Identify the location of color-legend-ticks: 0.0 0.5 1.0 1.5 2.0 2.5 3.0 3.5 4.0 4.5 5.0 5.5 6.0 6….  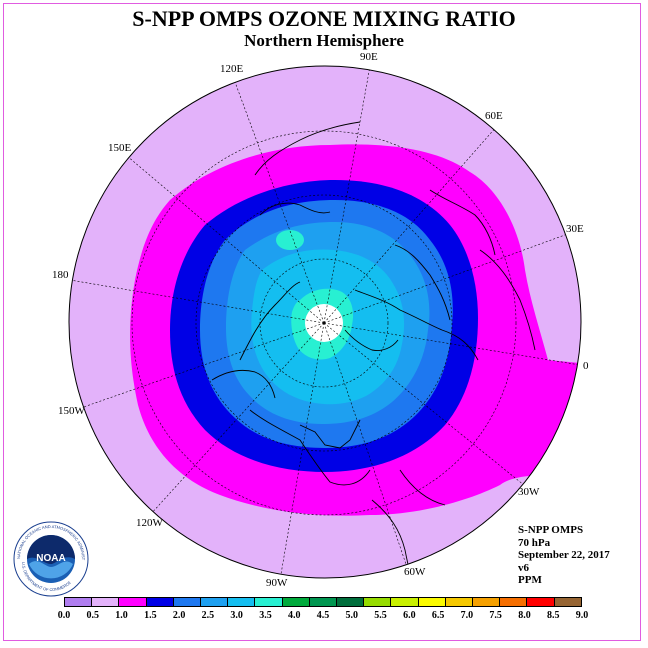
(323, 617).